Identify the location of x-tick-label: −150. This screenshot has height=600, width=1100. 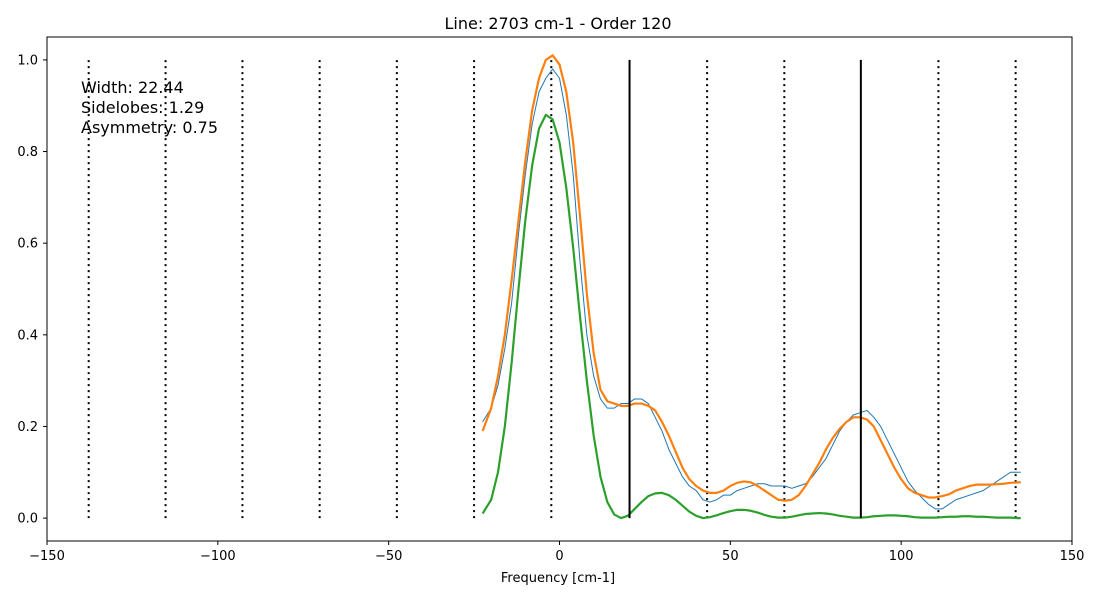
(47, 556).